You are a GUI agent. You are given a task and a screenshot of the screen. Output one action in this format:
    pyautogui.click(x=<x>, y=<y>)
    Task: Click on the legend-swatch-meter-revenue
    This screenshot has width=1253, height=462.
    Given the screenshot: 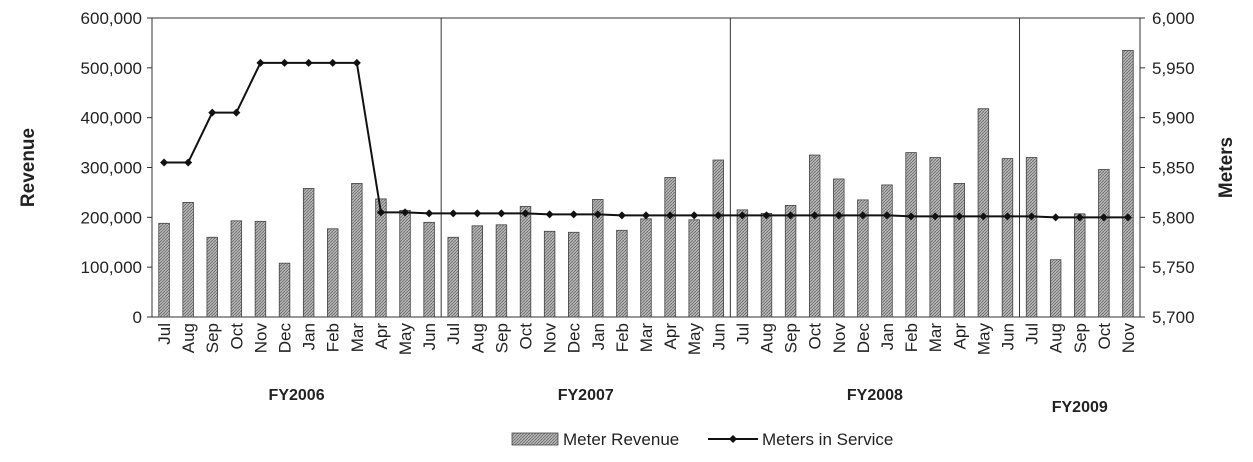 What is the action you would take?
    pyautogui.click(x=535, y=439)
    